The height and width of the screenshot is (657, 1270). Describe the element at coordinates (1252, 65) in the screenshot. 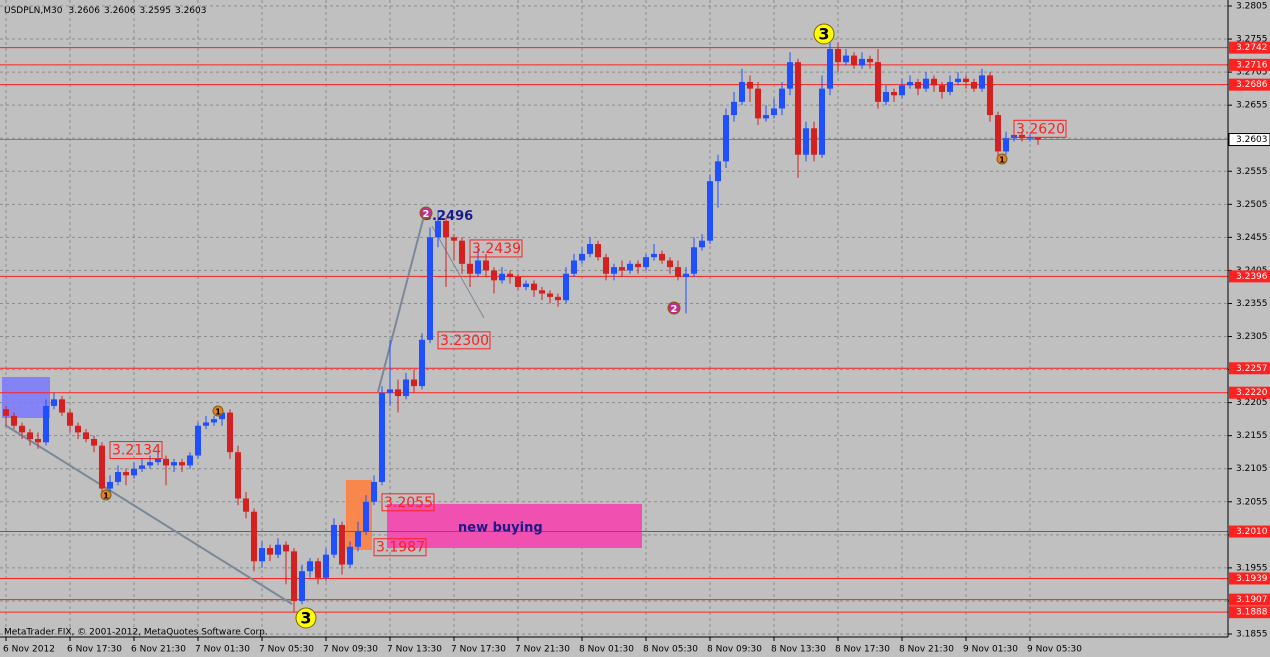

I see `level-label: 3.2716` at that location.